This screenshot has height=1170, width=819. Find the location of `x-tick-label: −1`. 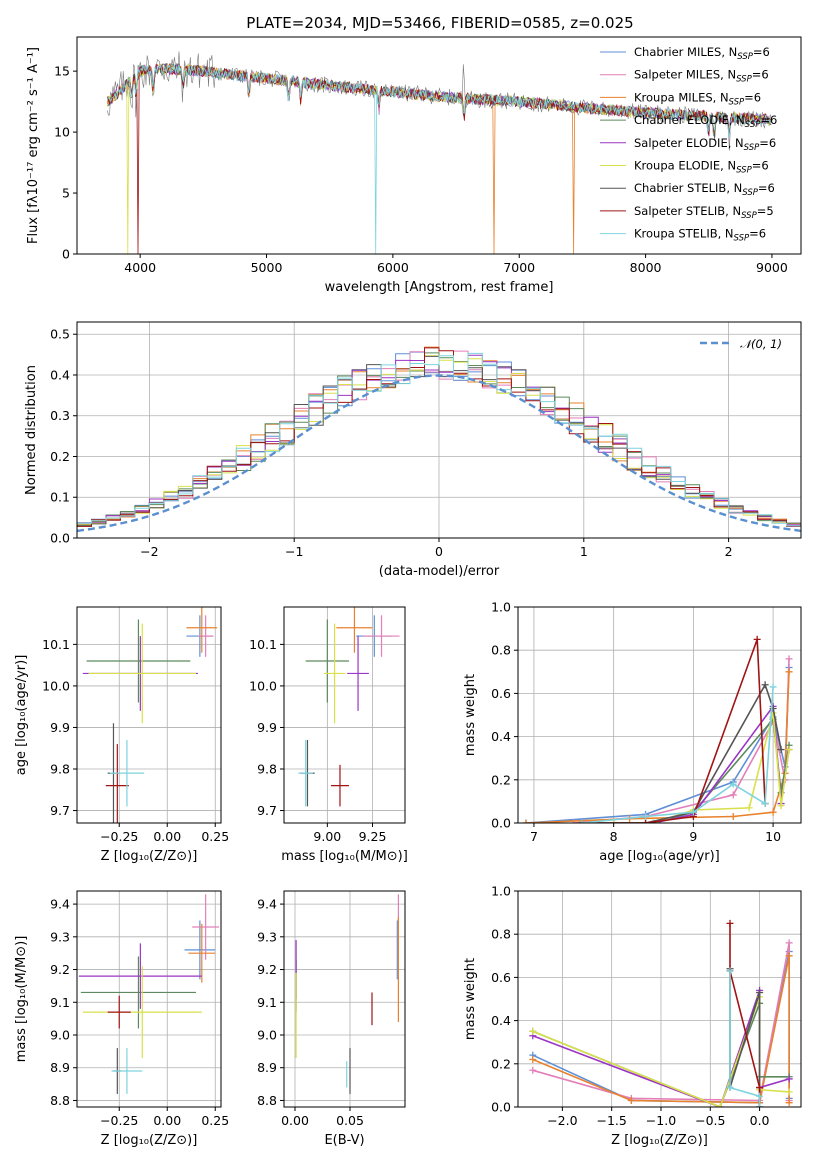

x-tick-label: −1 is located at coordinates (294, 551).